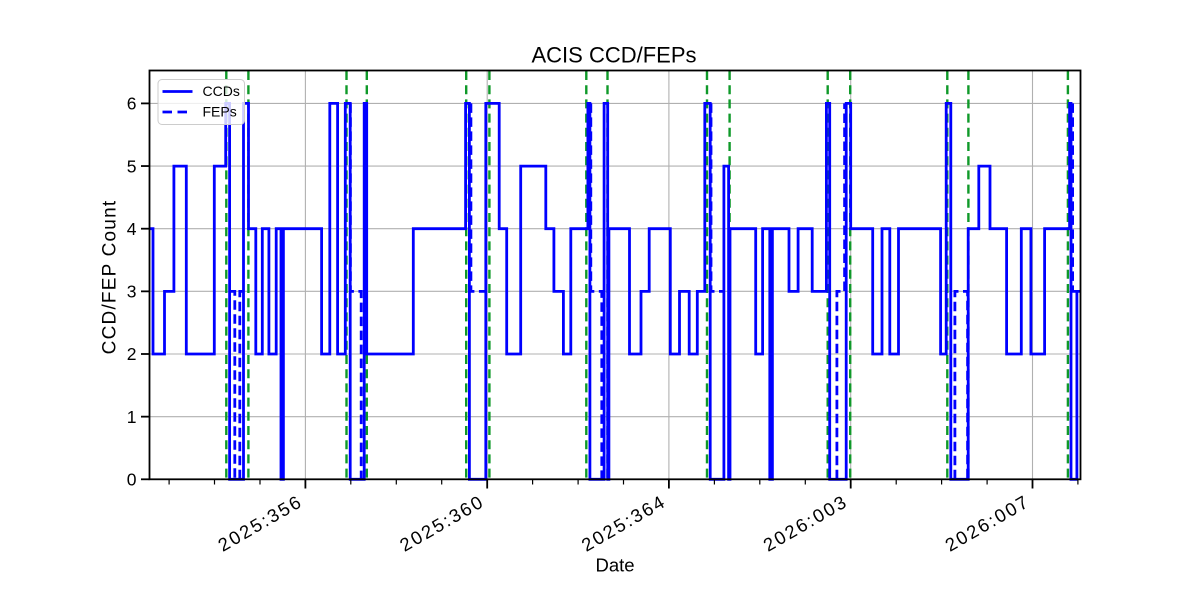  Describe the element at coordinates (220, 112) in the screenshot. I see `svg-text: FEPs` at that location.